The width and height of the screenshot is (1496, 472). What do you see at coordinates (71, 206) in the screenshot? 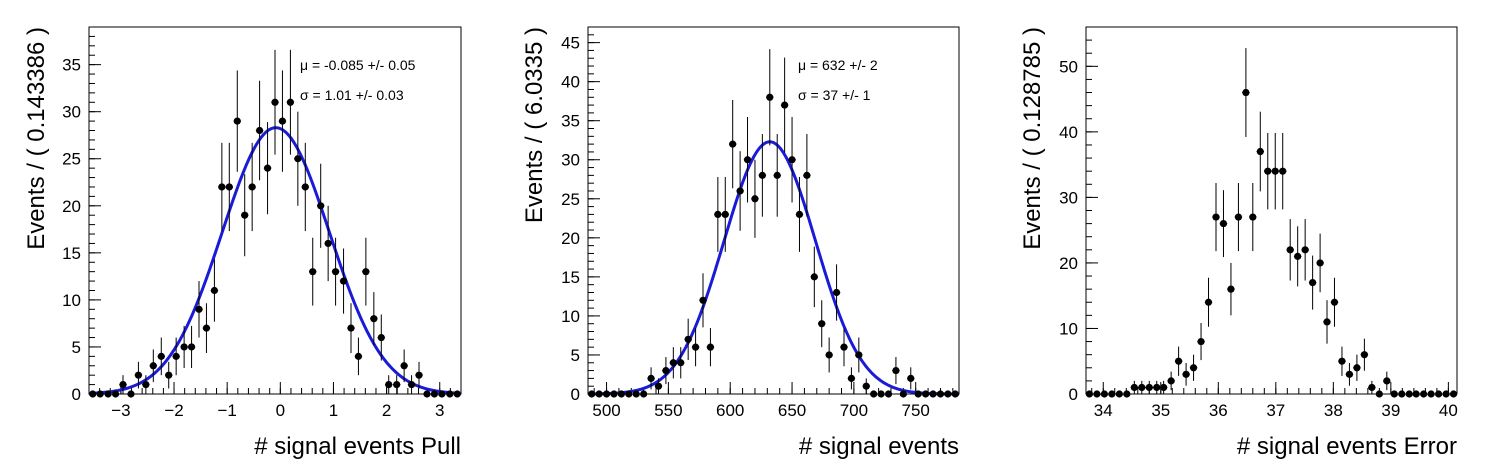
I see `c0-y-tick-label: 20` at bounding box center [71, 206].